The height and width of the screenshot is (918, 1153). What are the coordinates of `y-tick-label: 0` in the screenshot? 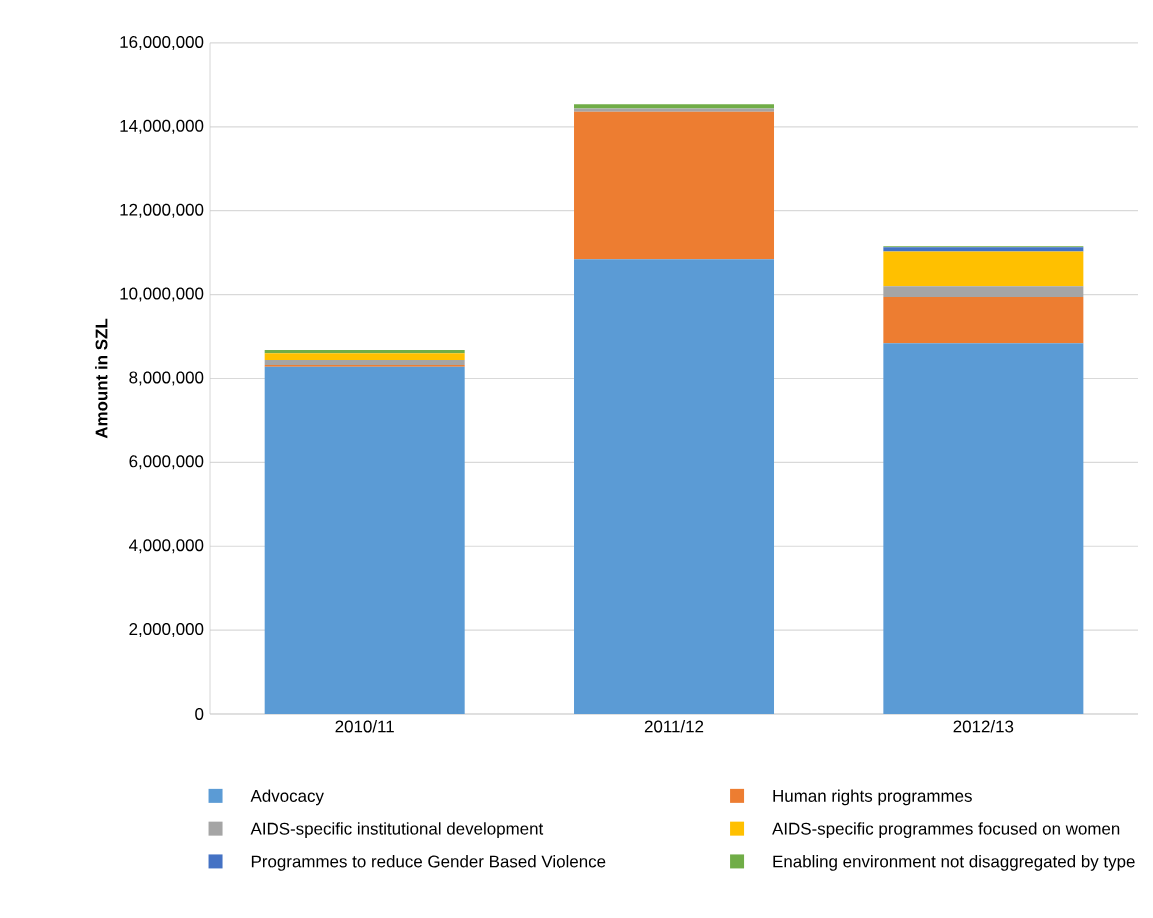 It's located at (199, 714).